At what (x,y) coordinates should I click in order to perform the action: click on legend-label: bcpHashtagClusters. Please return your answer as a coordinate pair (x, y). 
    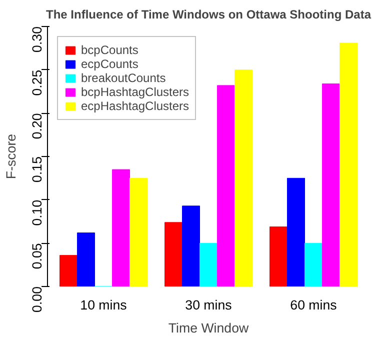
    Looking at the image, I should click on (135, 92).